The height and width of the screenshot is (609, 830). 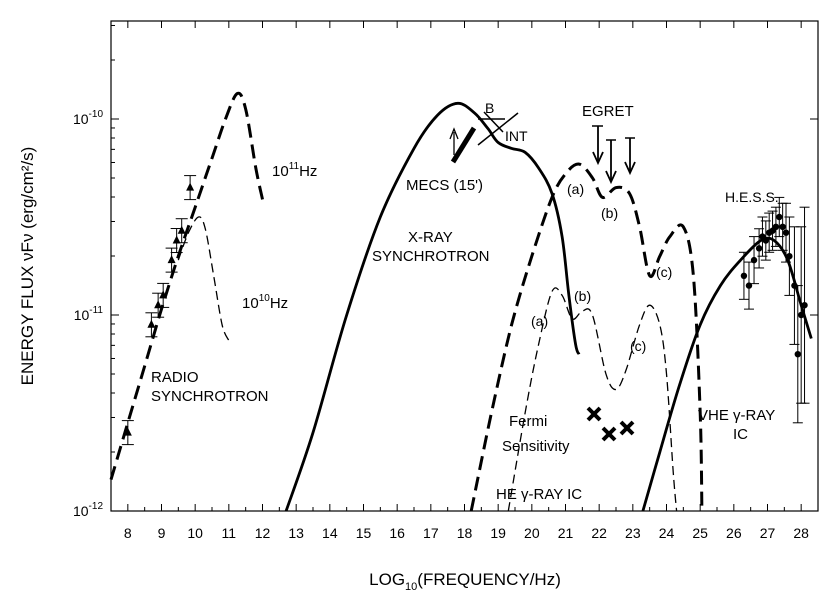 What do you see at coordinates (430, 237) in the screenshot?
I see `label-xray: X-RAY` at bounding box center [430, 237].